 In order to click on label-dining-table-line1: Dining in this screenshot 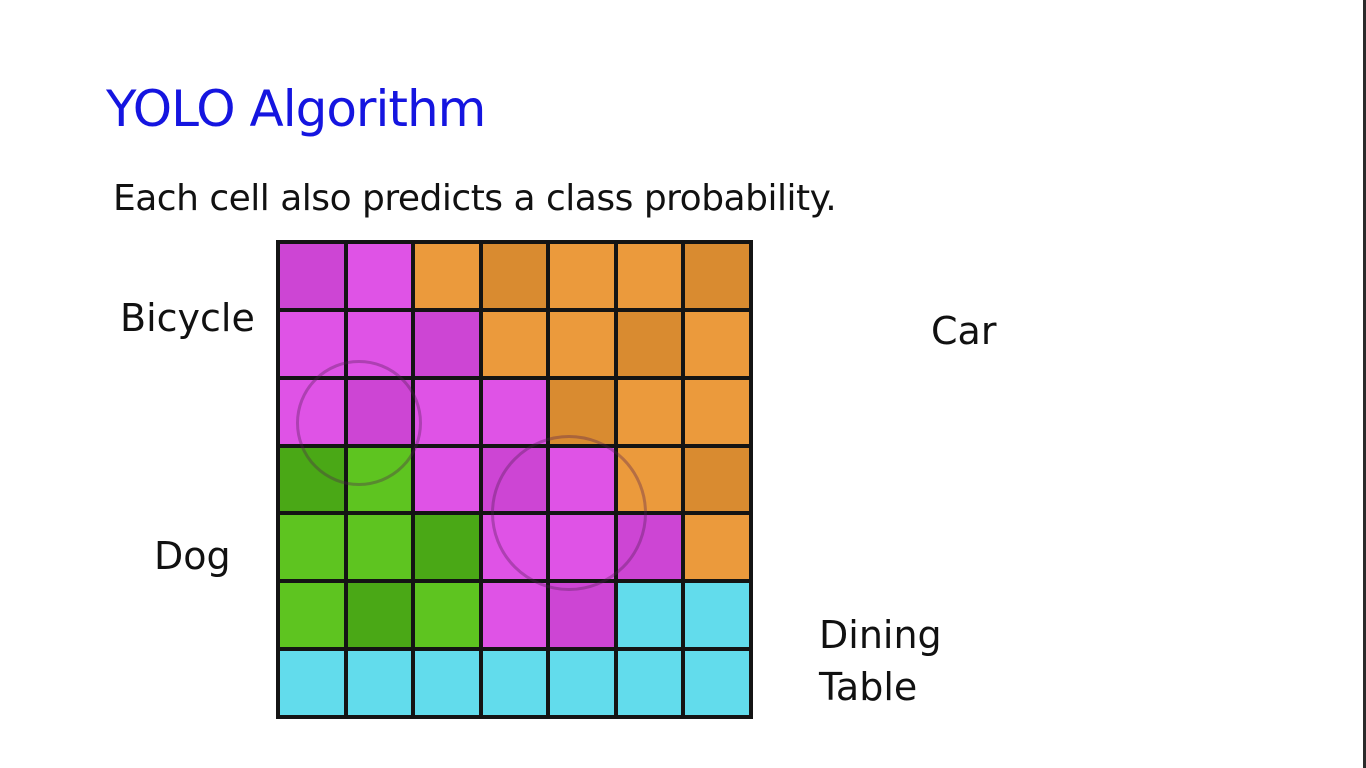, I will do `click(880, 635)`.